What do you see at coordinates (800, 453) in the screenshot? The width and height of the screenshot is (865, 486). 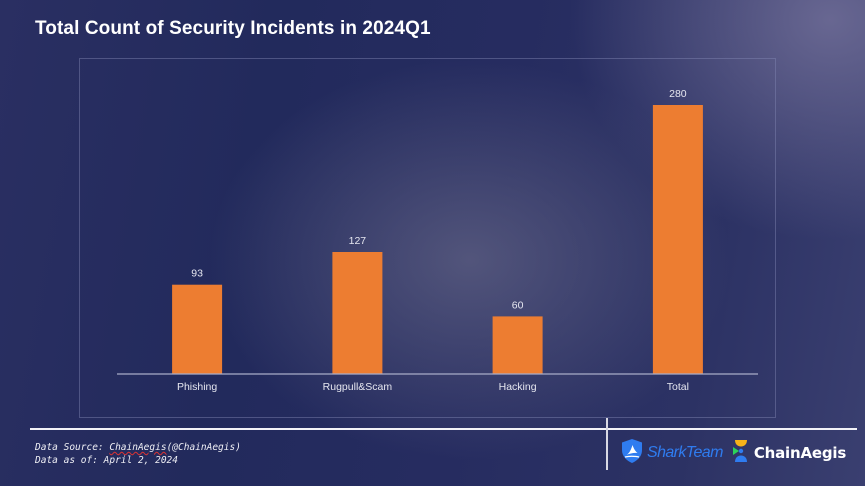 I see `chainaegis-wordmark: ChainAegis` at bounding box center [800, 453].